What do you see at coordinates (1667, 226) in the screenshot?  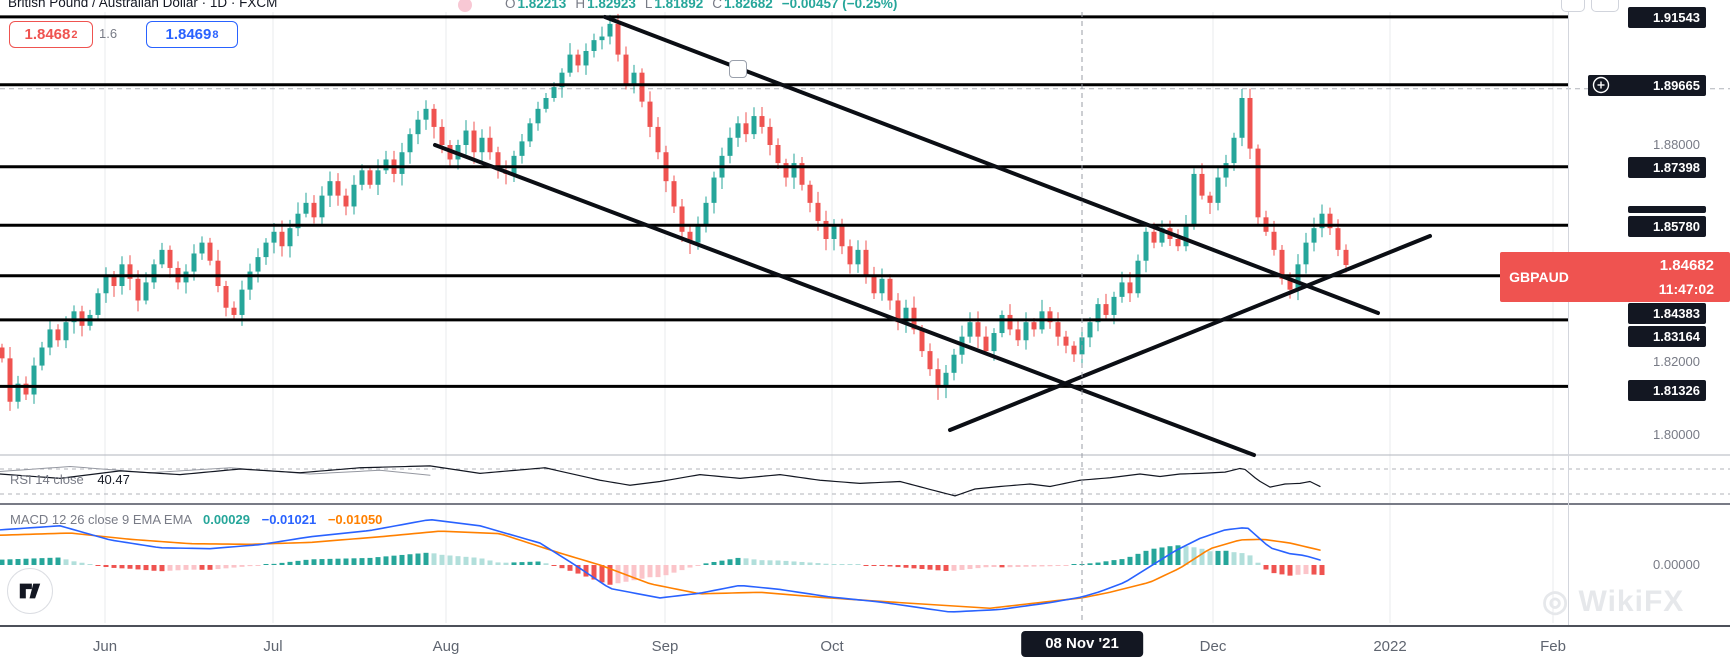 I see `price-level-chip: 1.85780` at bounding box center [1667, 226].